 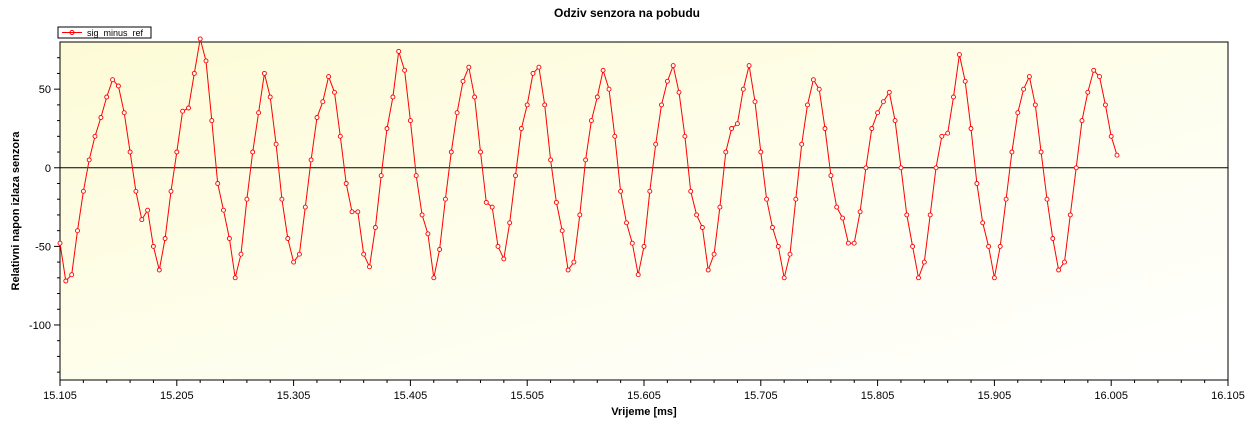 I want to click on y-tick-label: -100, so click(x=40, y=326).